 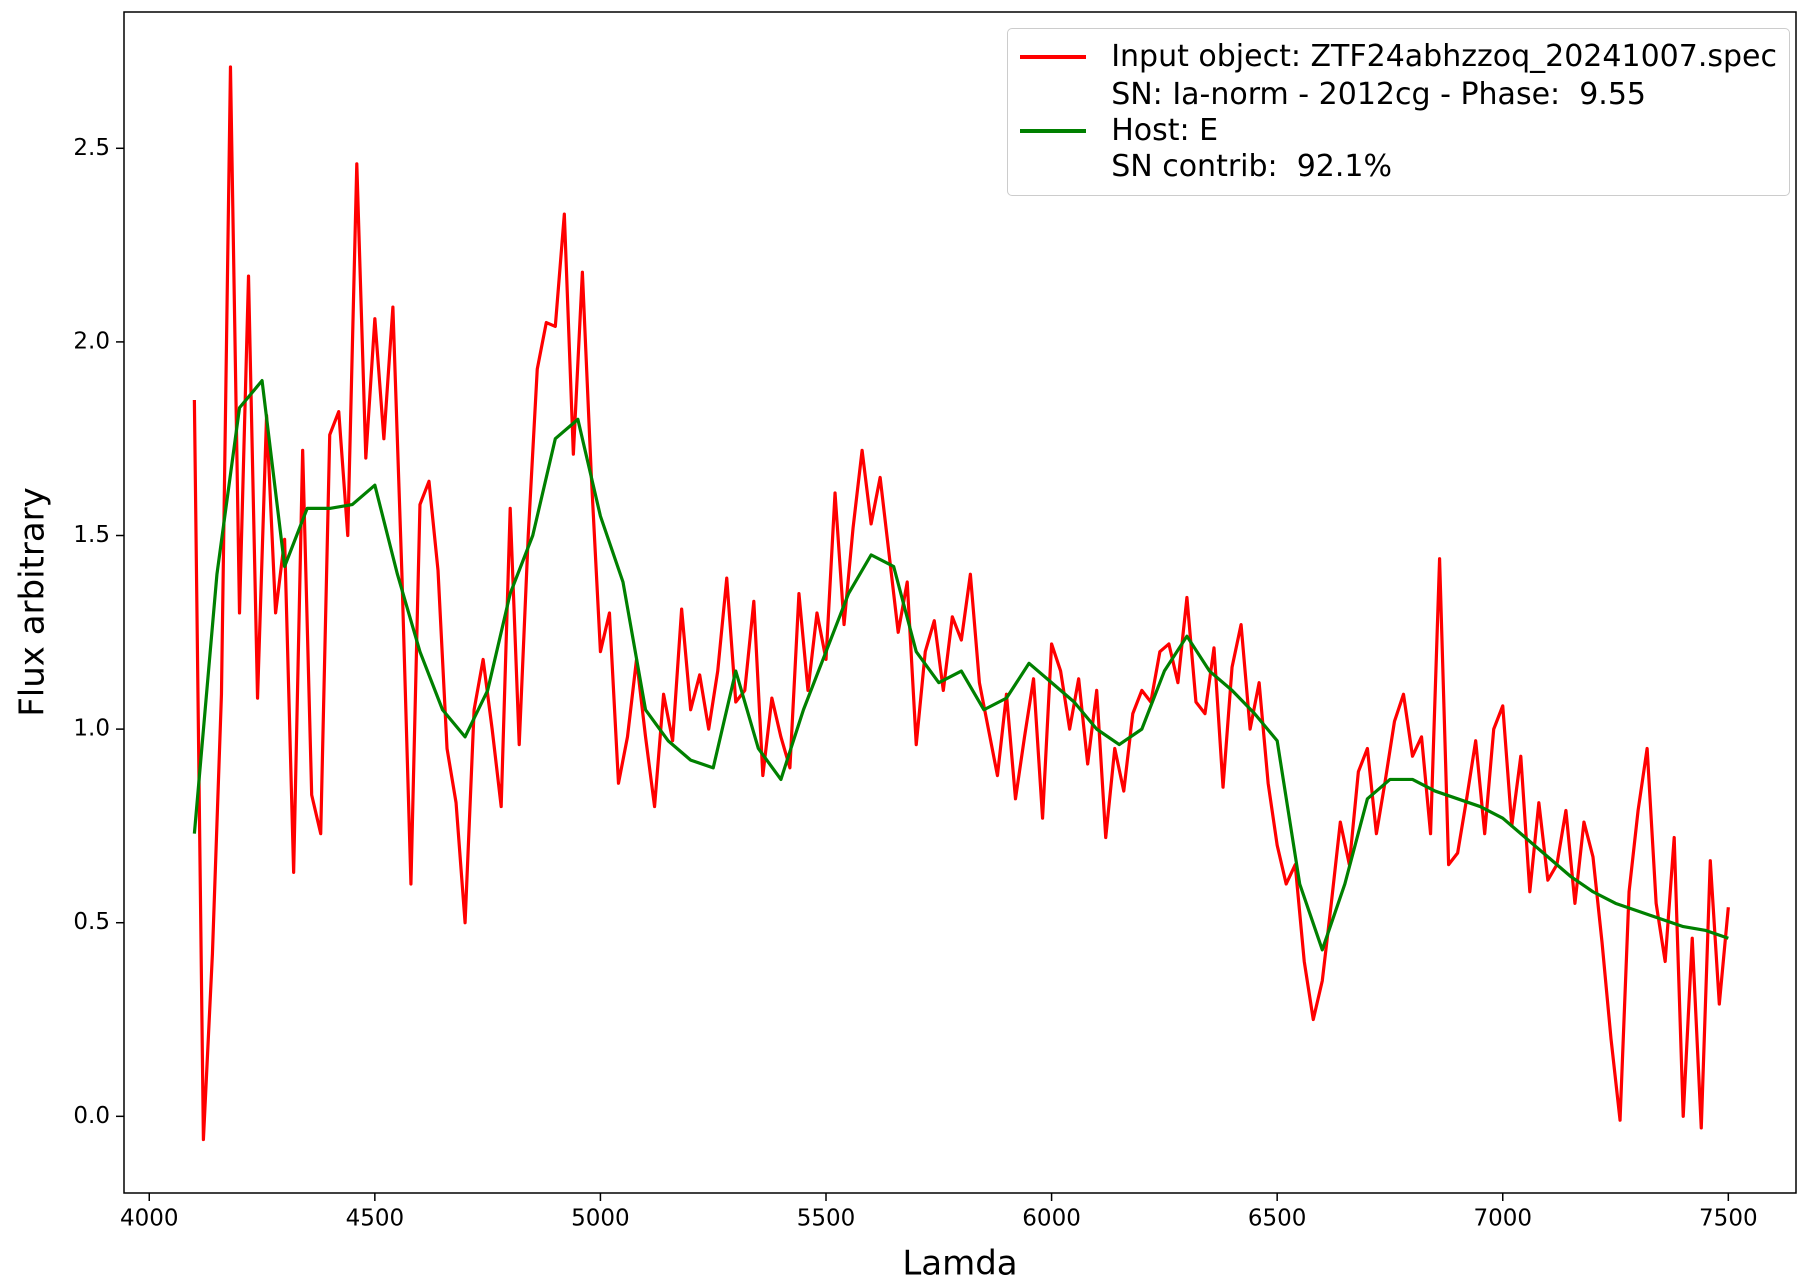 What do you see at coordinates (959, 1263) in the screenshot?
I see `x-axis-label: Lamda` at bounding box center [959, 1263].